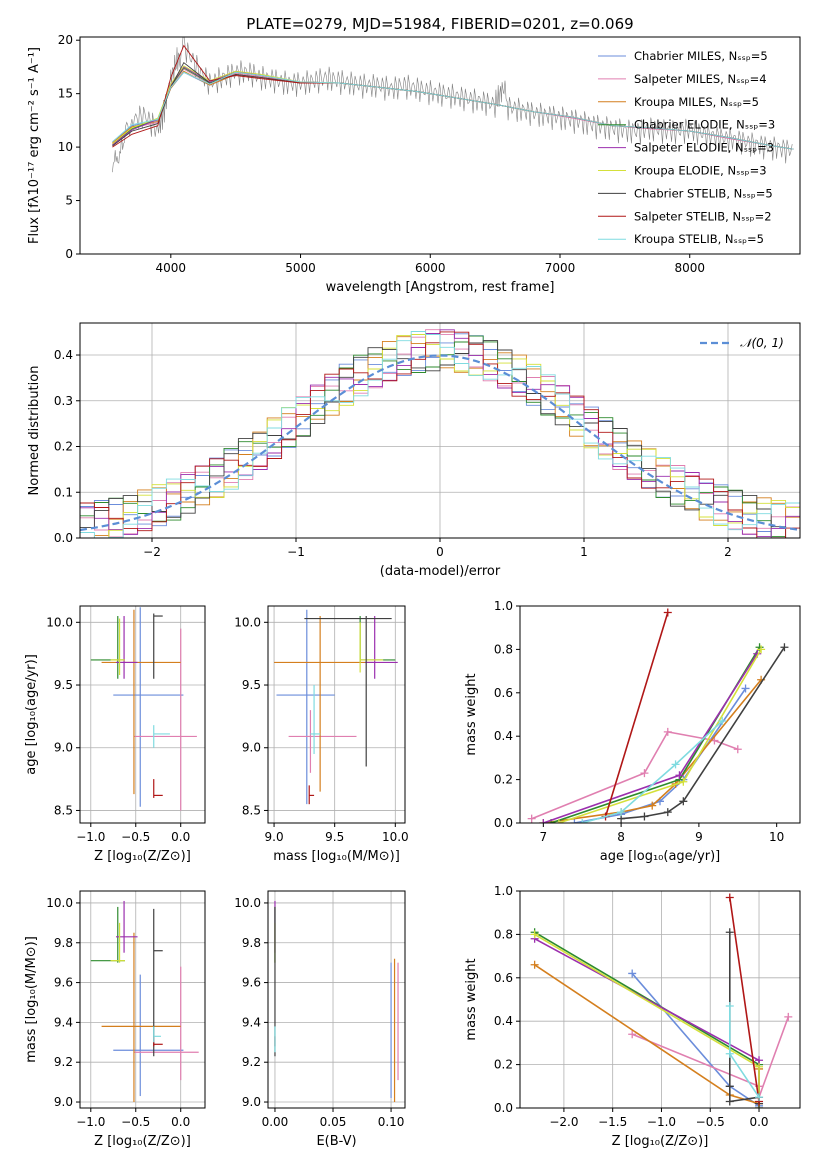 The image size is (819, 1170). Describe the element at coordinates (65, 40) in the screenshot. I see `y-tick-label: 20` at that location.